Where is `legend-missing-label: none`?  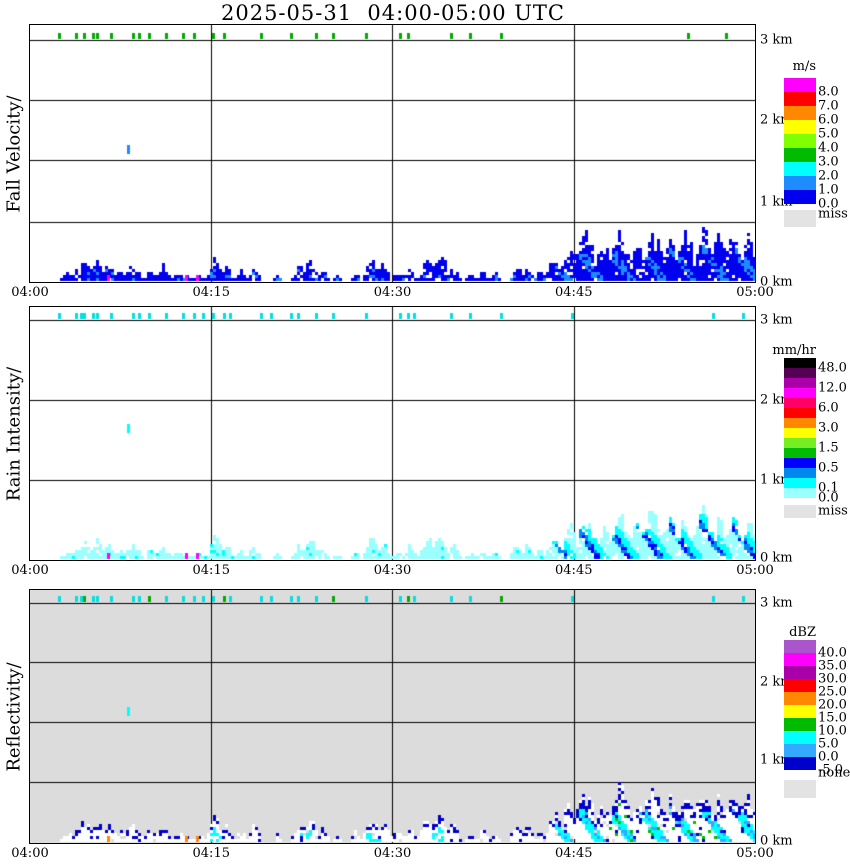
legend-missing-label: none is located at coordinates (834, 773).